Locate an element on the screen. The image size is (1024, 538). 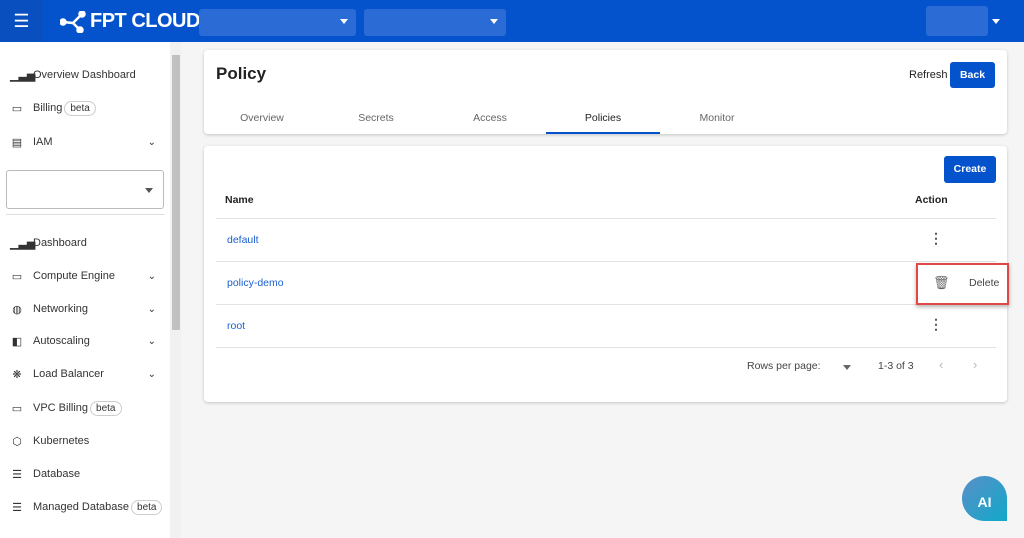
sidebar-item-networking: ◍ Networking ⌄ is located at coordinates (85, 309).